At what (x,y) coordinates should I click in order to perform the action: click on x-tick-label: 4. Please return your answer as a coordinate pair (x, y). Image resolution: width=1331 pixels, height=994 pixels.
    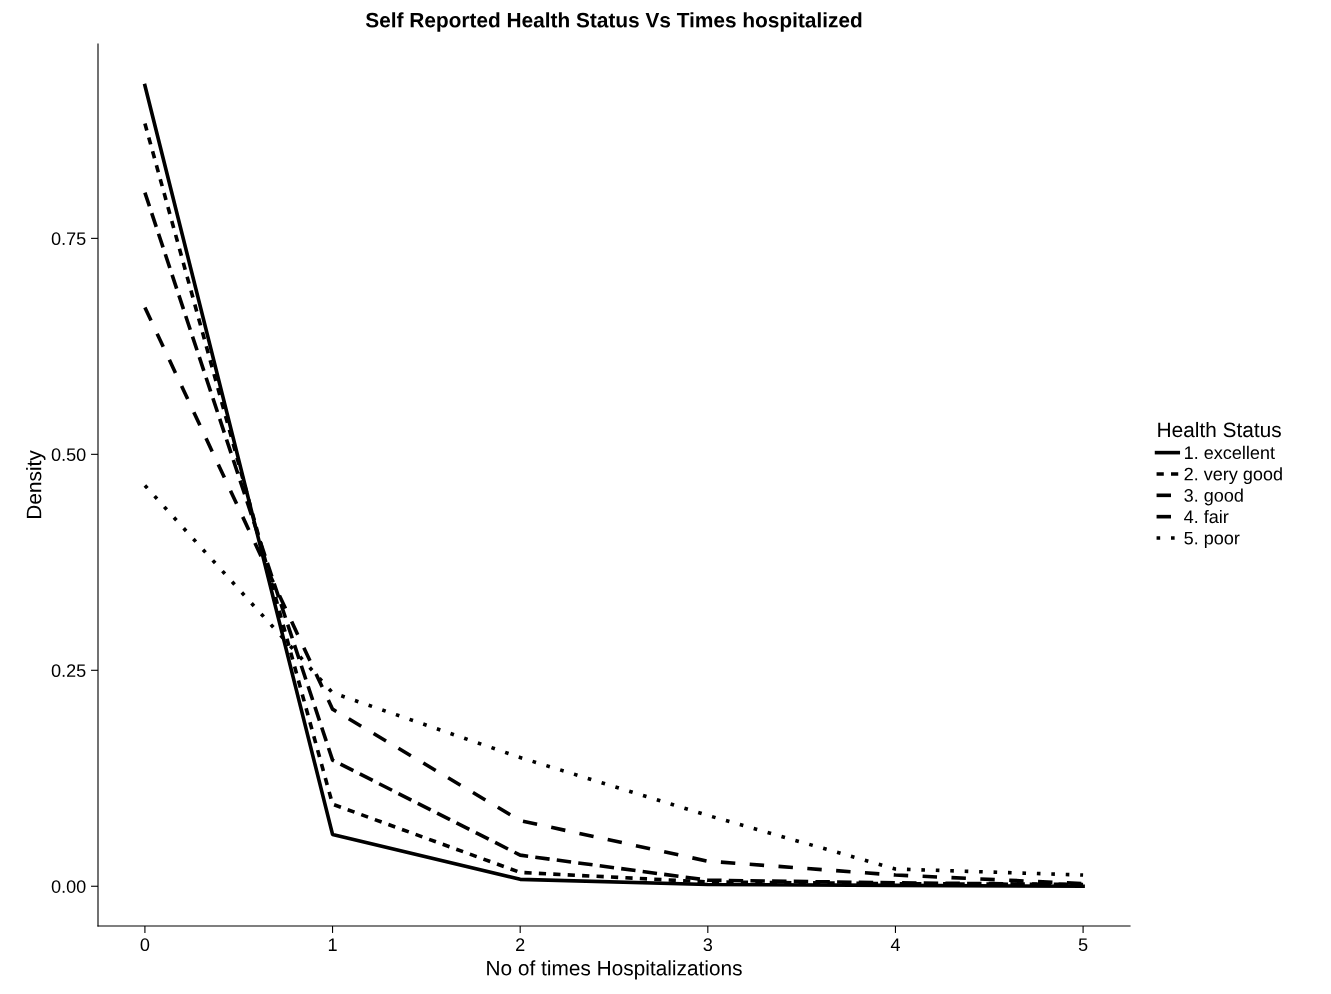
    Looking at the image, I should click on (895, 944).